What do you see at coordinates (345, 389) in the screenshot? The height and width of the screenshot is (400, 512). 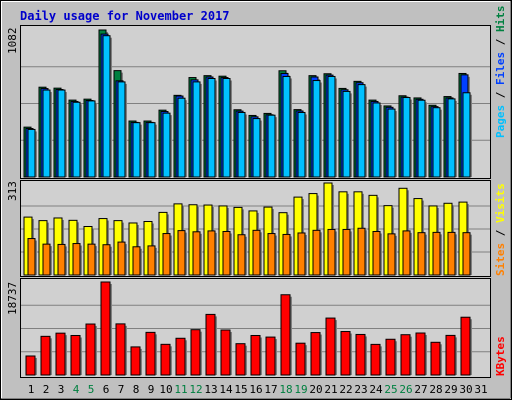 I see `x-label-day-22: 22` at bounding box center [345, 389].